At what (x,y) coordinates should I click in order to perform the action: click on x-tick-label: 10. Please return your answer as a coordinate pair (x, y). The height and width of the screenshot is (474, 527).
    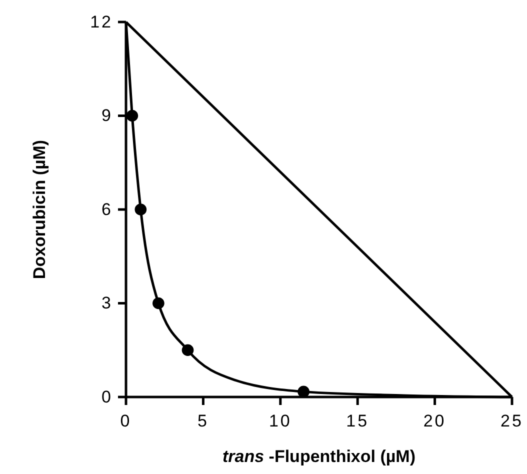
    Looking at the image, I should click on (280, 421).